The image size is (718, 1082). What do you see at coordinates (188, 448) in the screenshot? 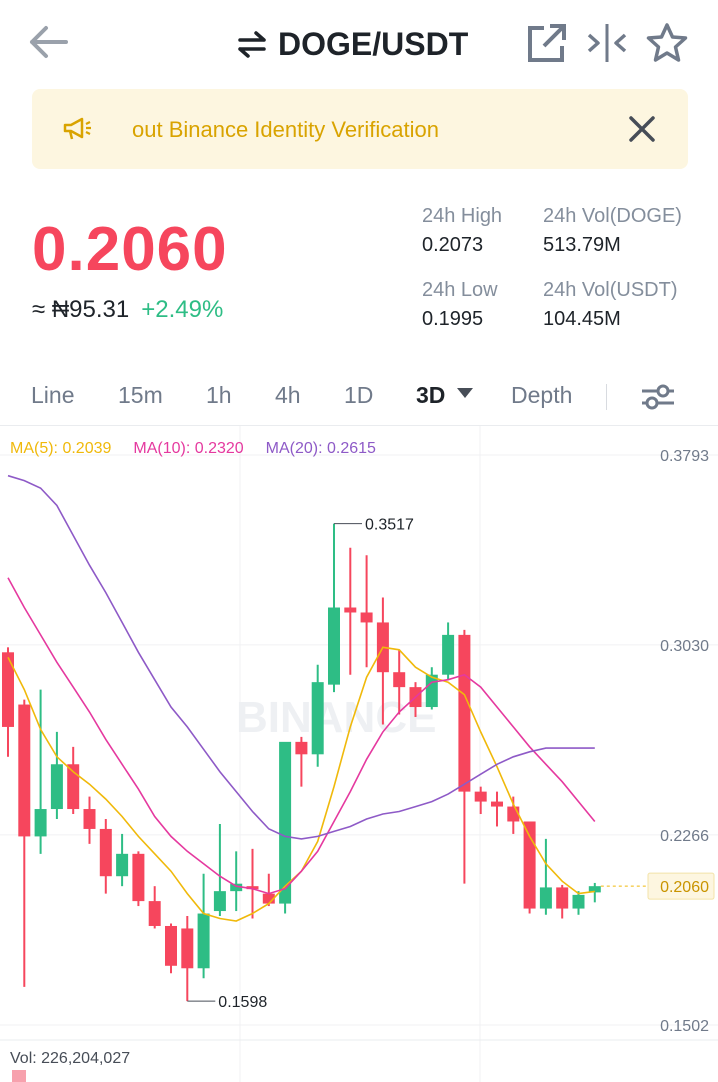
I see `ma10-value: MA(10): 0.2320` at bounding box center [188, 448].